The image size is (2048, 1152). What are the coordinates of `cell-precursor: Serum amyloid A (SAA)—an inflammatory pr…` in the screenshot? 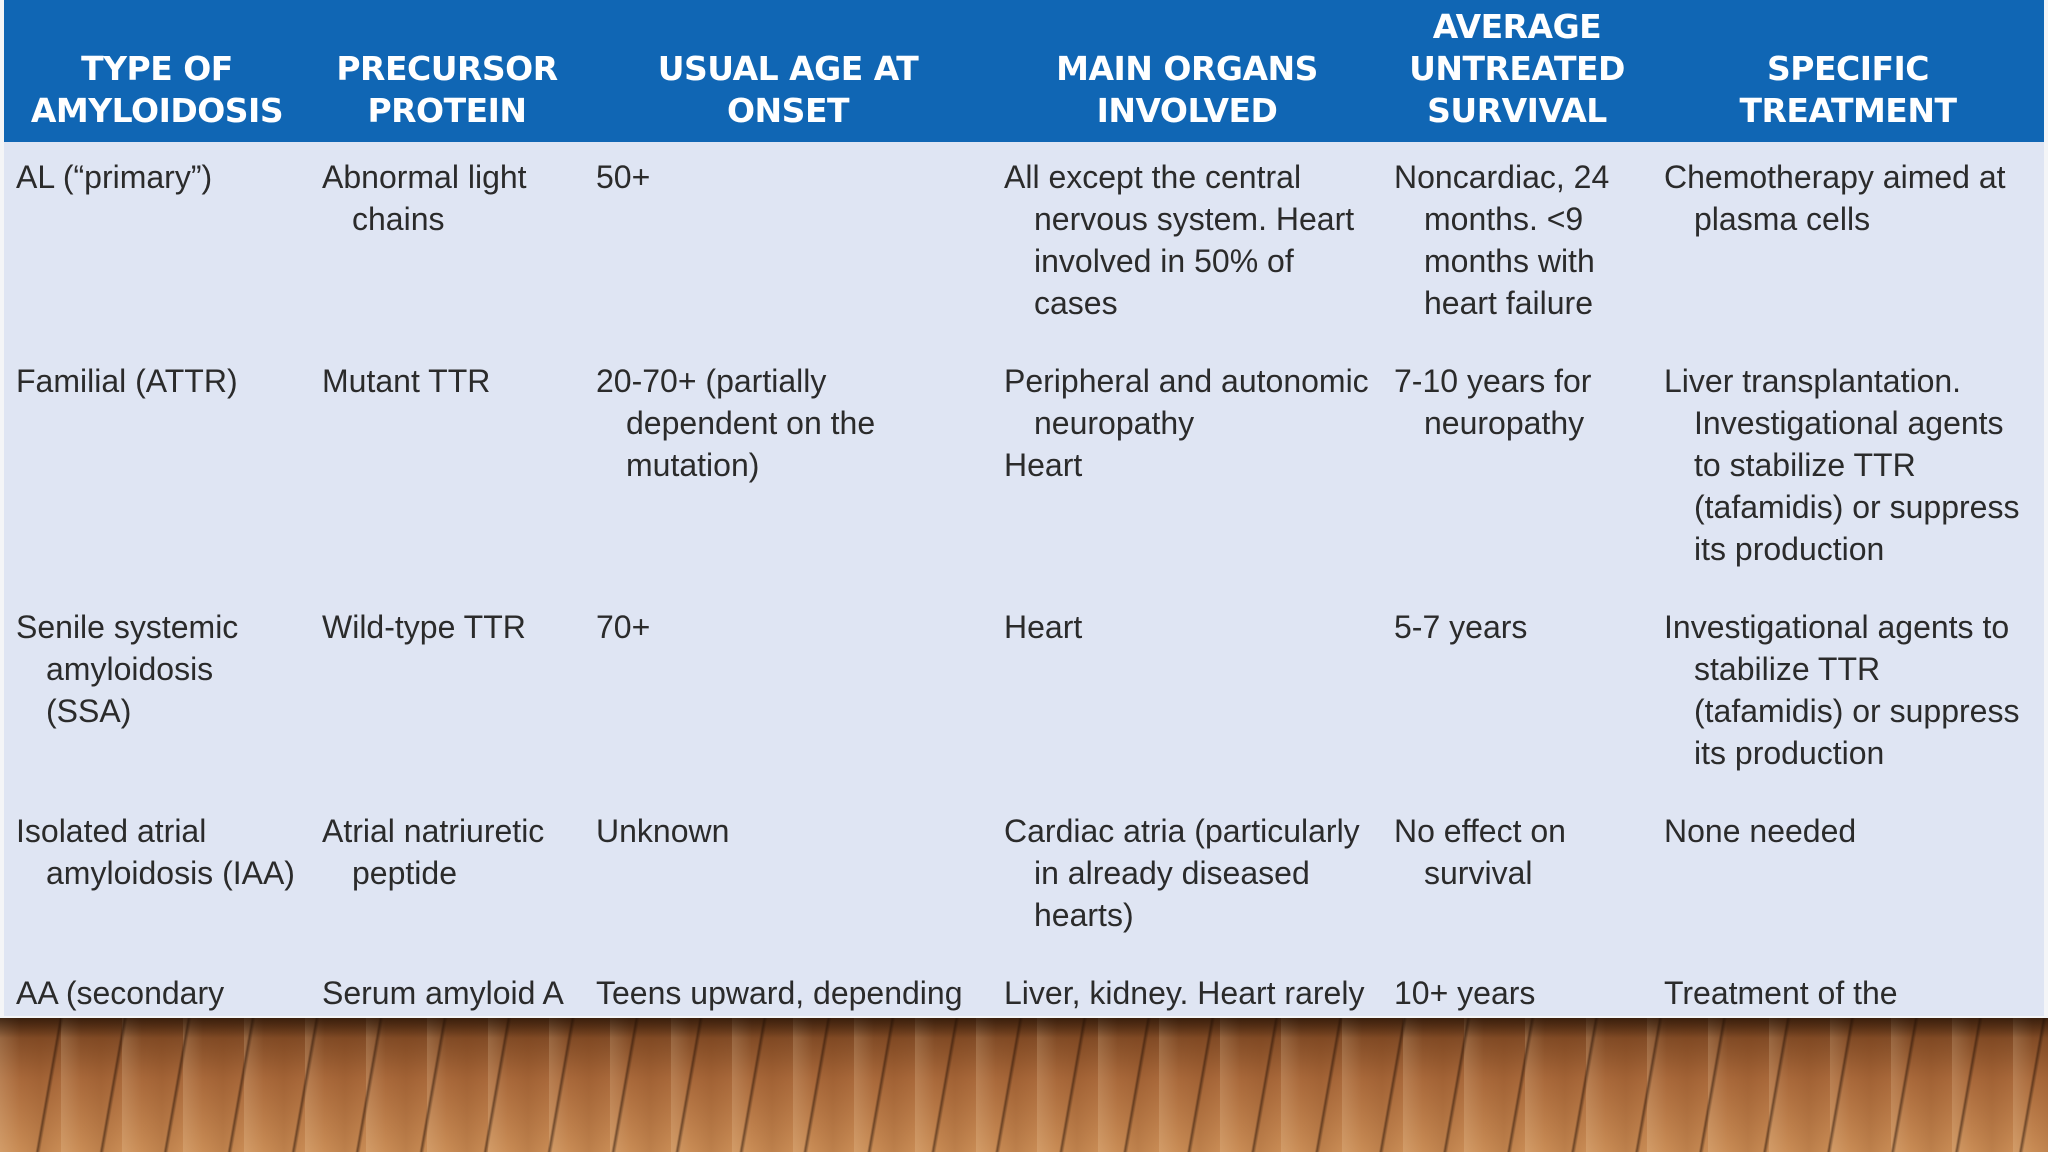 It's located at (442, 993).